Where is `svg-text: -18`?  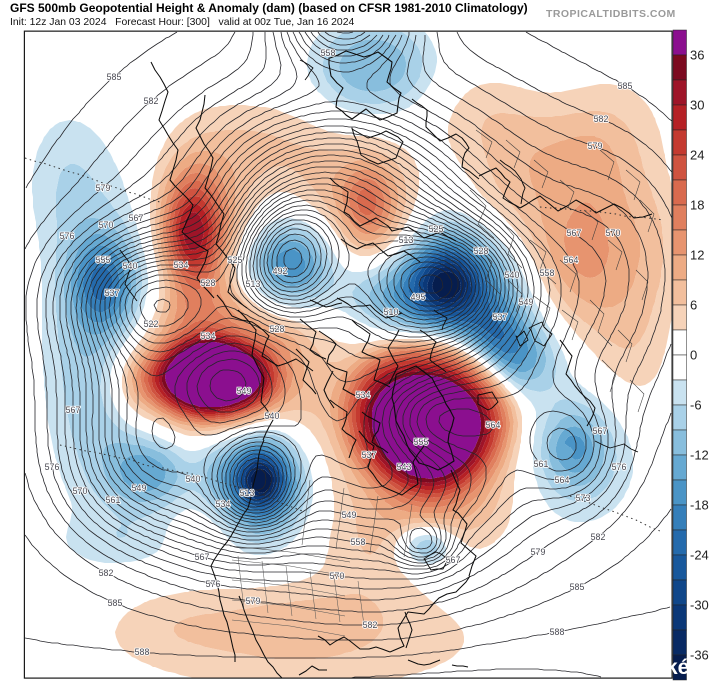 svg-text: -18 is located at coordinates (699, 505).